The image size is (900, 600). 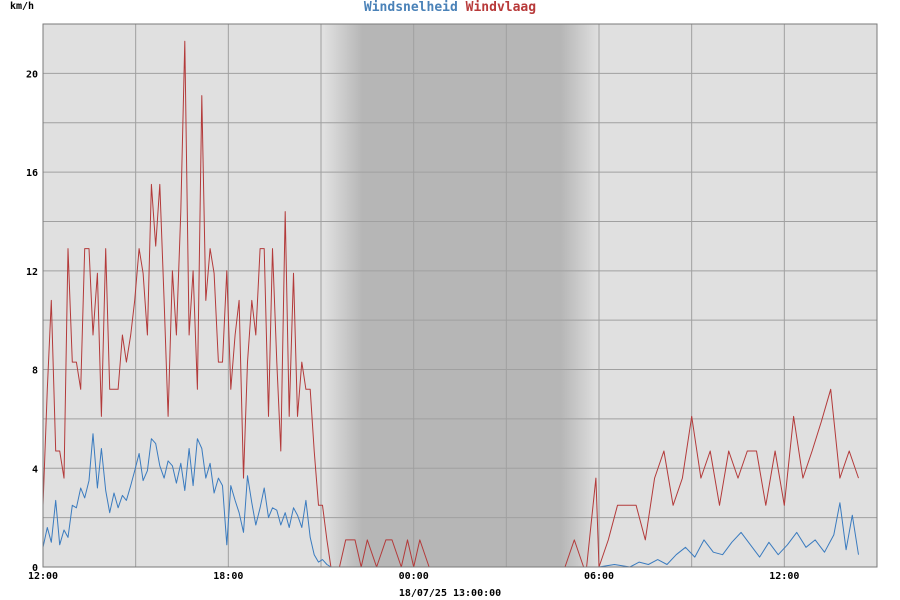 I want to click on y-tick-label: 16, so click(x=32, y=173).